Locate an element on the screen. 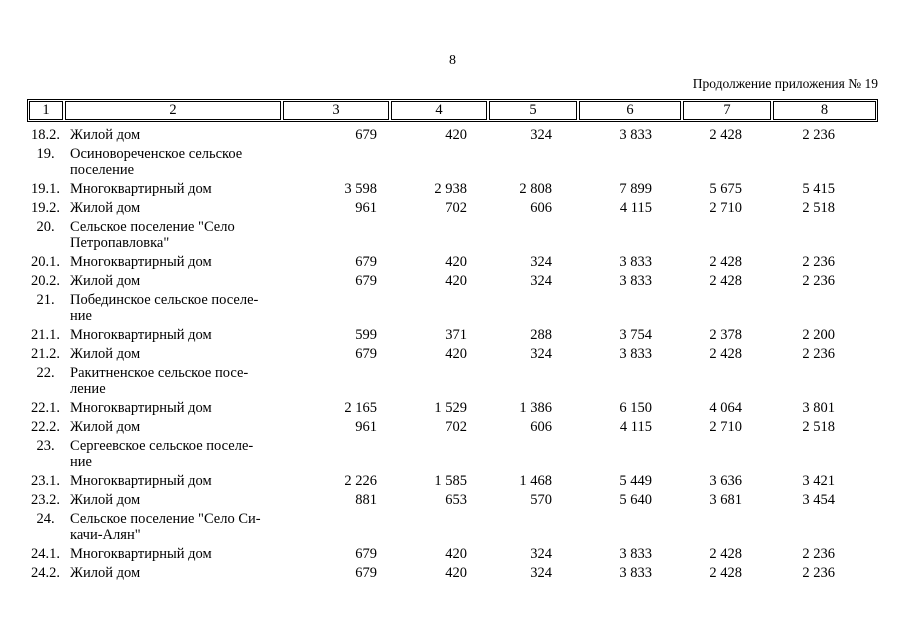  row-value: 2 378 is located at coordinates (725, 335).